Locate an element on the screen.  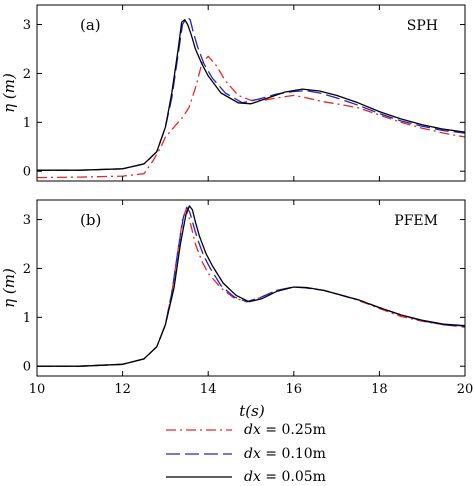
x-tick-label: 20 is located at coordinates (465, 389).